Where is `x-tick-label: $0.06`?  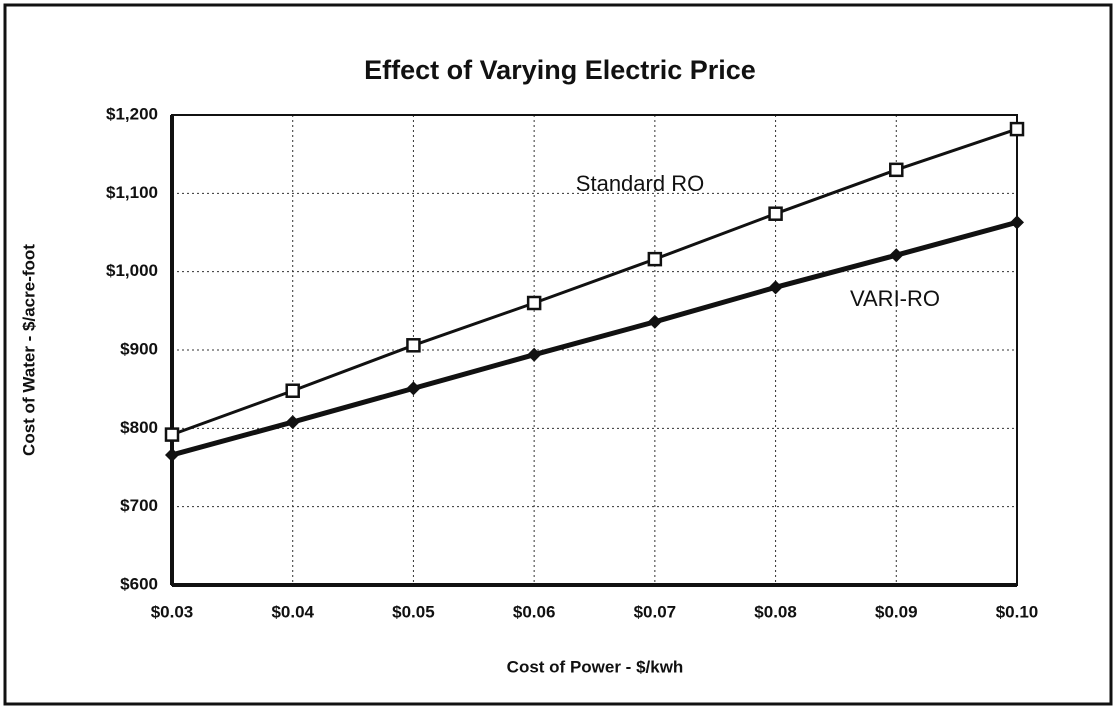 x-tick-label: $0.06 is located at coordinates (534, 611).